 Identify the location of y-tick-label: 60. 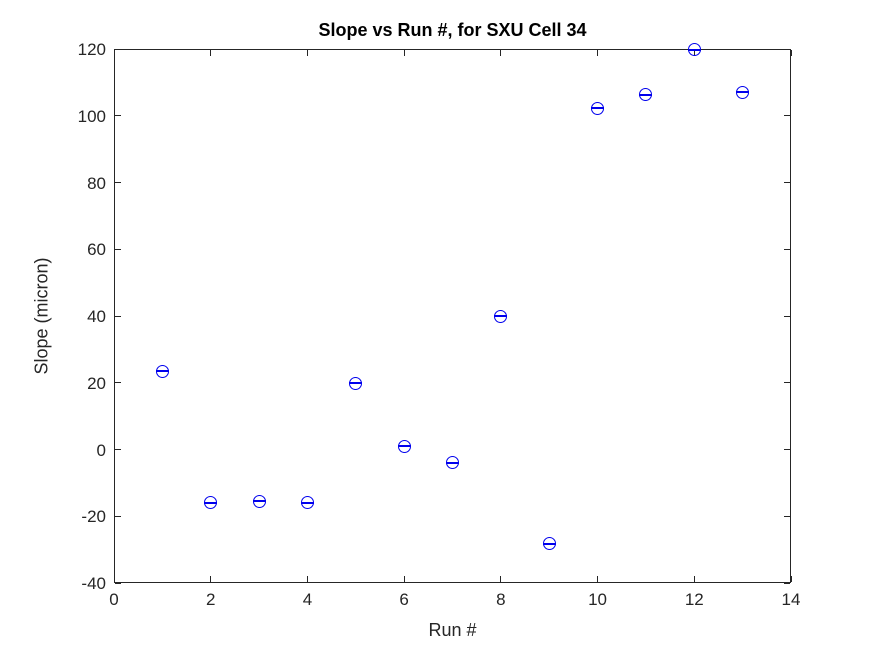
(96, 250).